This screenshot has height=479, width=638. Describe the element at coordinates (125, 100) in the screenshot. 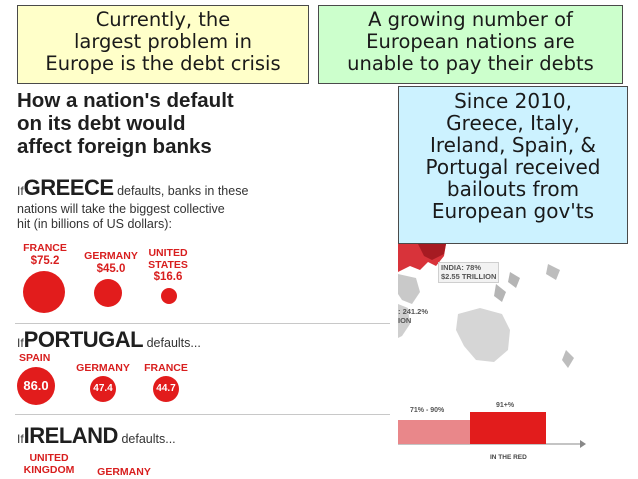

I see `heading-line: How a nation's default` at that location.